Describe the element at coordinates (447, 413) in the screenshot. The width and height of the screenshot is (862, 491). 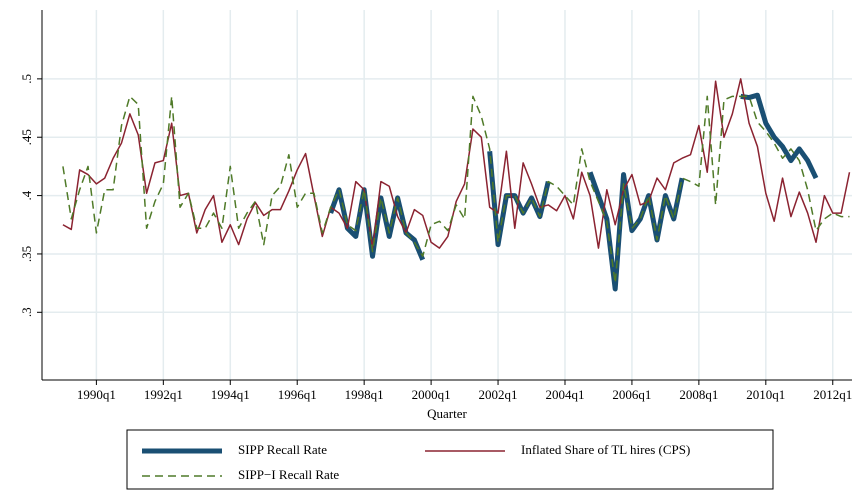
I see `x-axis-title: Quarter` at that location.